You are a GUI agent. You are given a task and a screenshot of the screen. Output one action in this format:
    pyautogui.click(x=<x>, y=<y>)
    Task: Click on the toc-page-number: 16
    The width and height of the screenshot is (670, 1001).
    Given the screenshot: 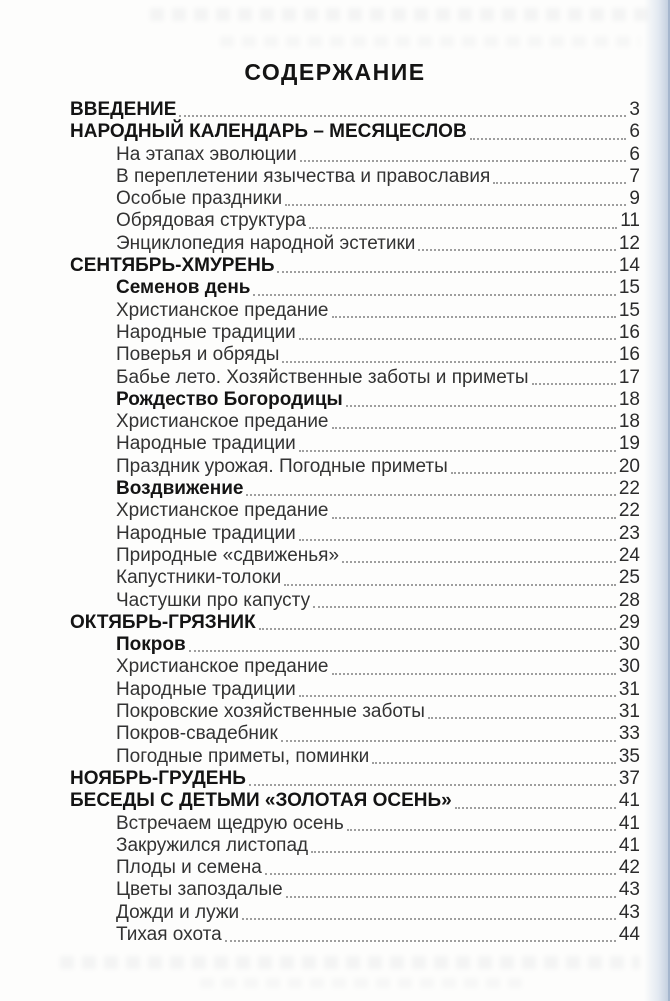 What is the action you would take?
    pyautogui.click(x=629, y=355)
    